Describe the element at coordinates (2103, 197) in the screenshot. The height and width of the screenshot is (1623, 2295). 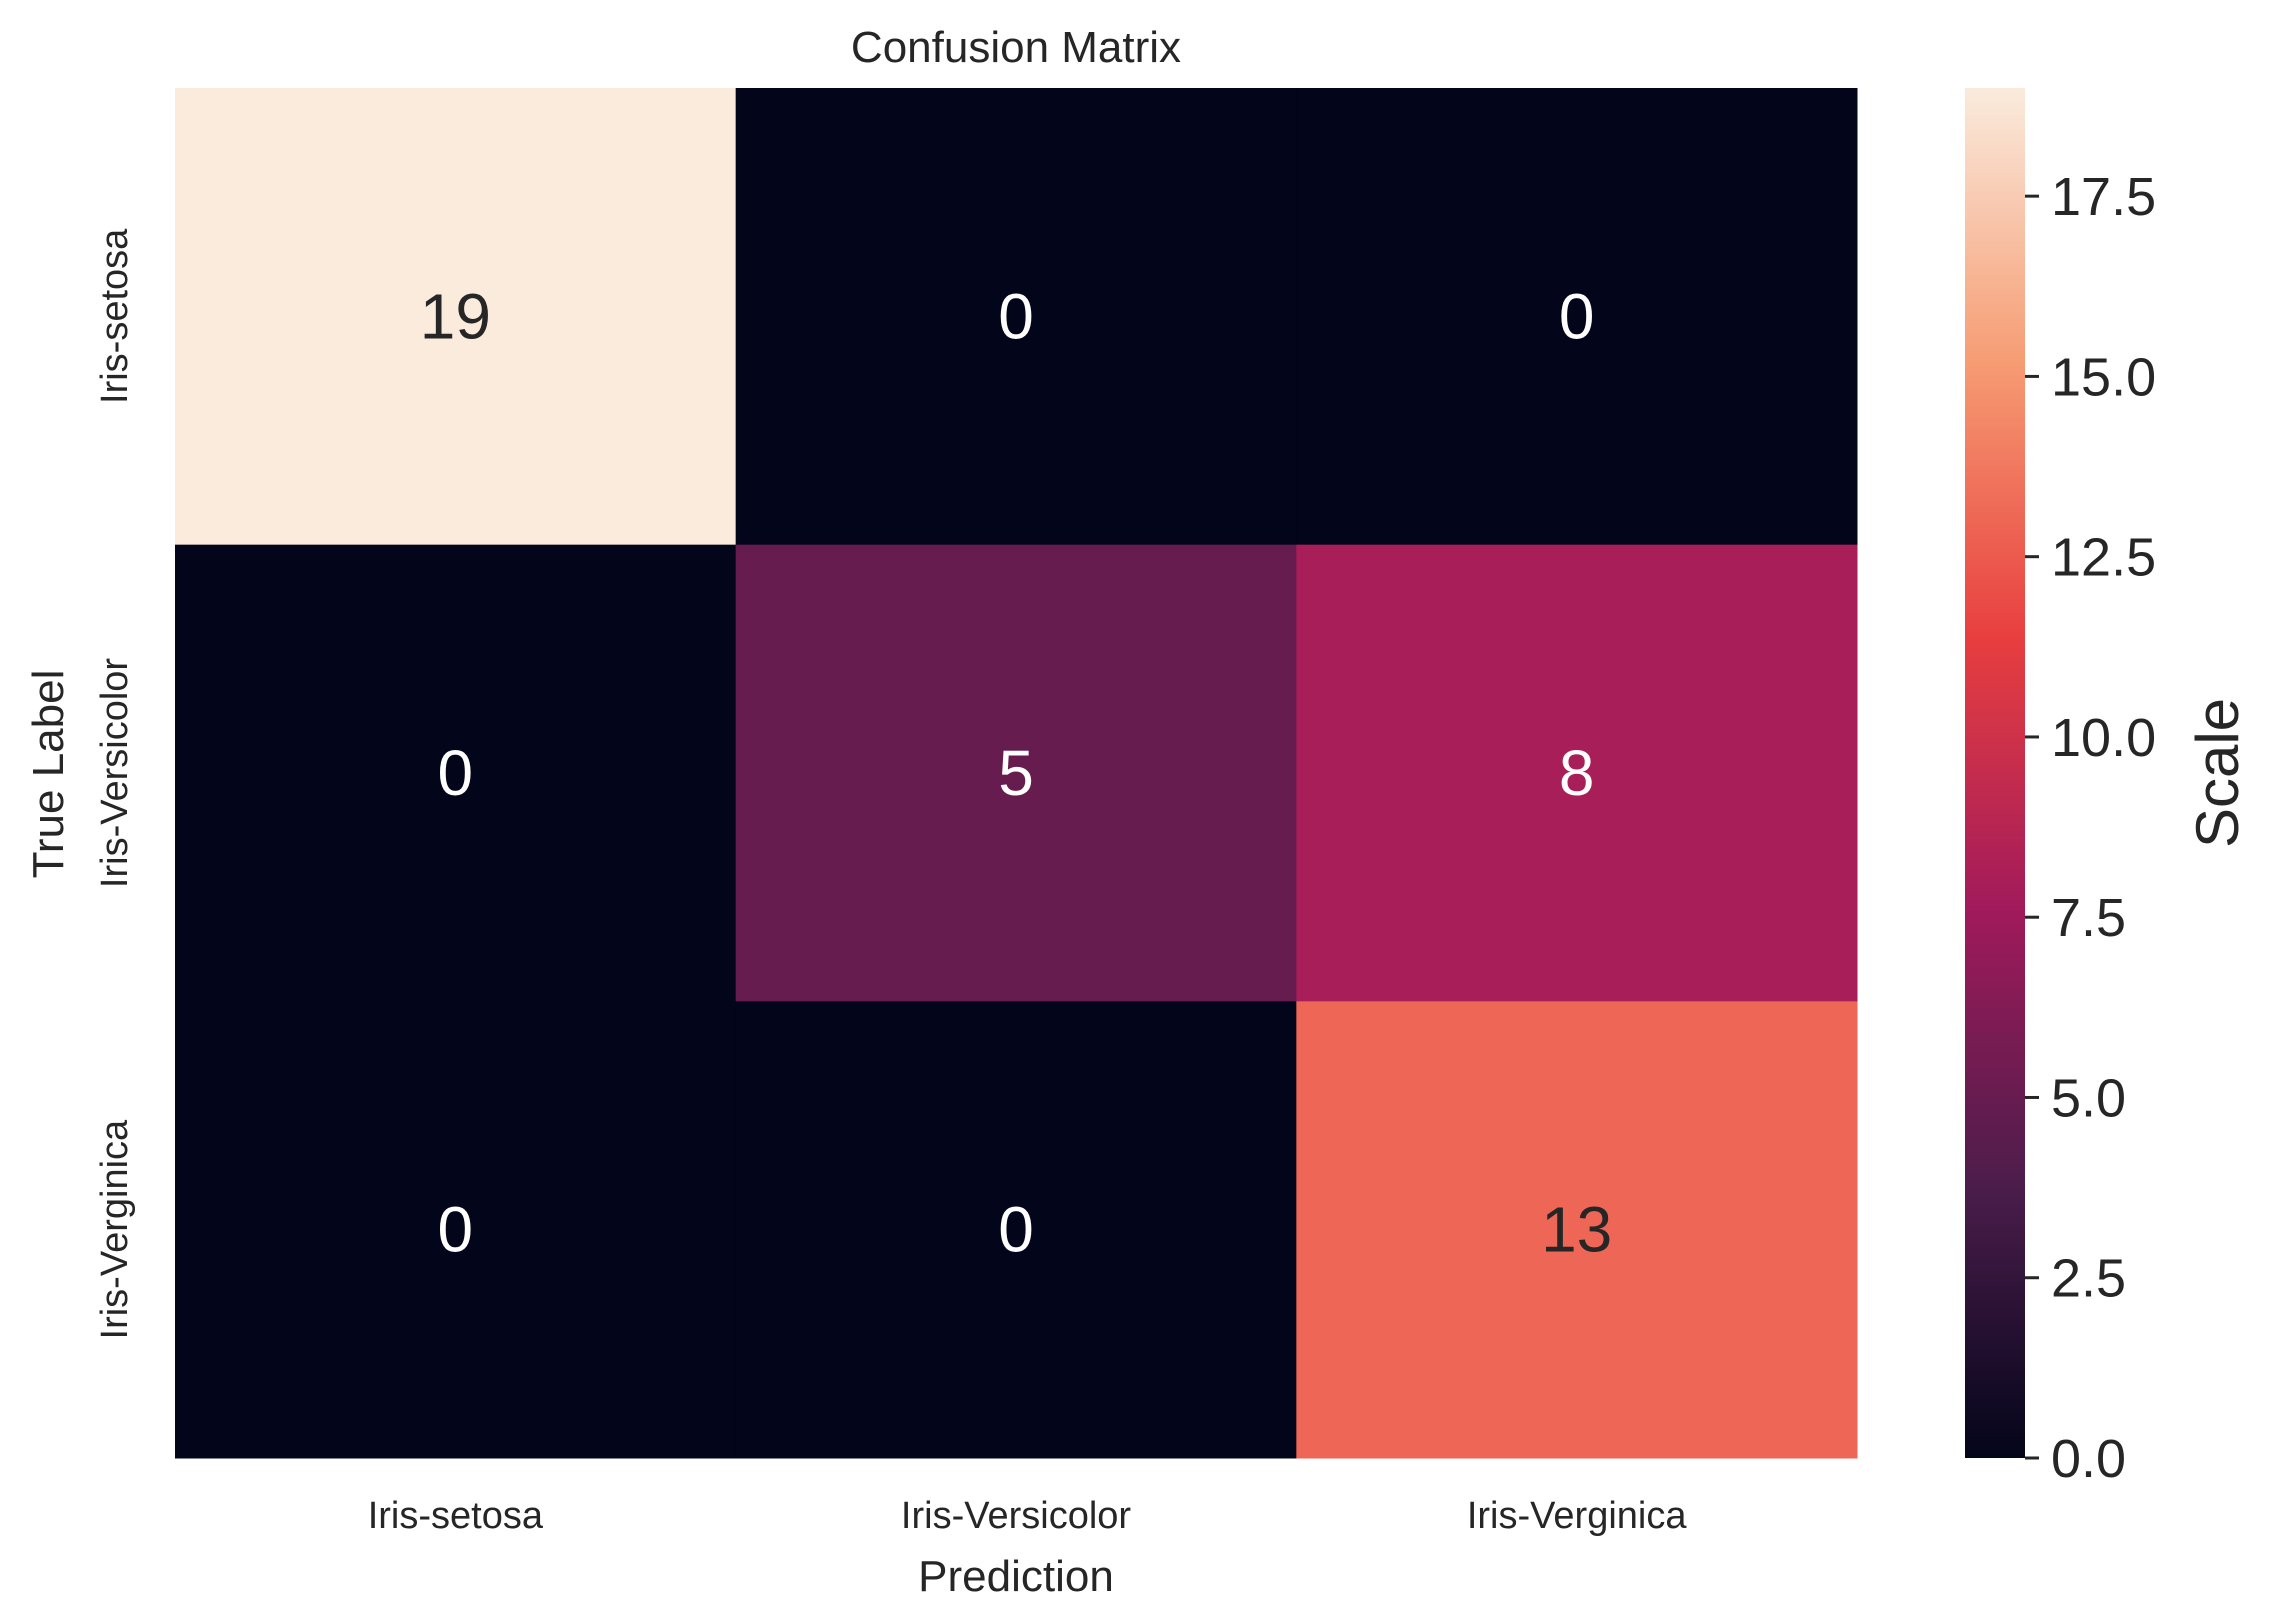
I see `colorbar-tick-label: 17.5` at that location.